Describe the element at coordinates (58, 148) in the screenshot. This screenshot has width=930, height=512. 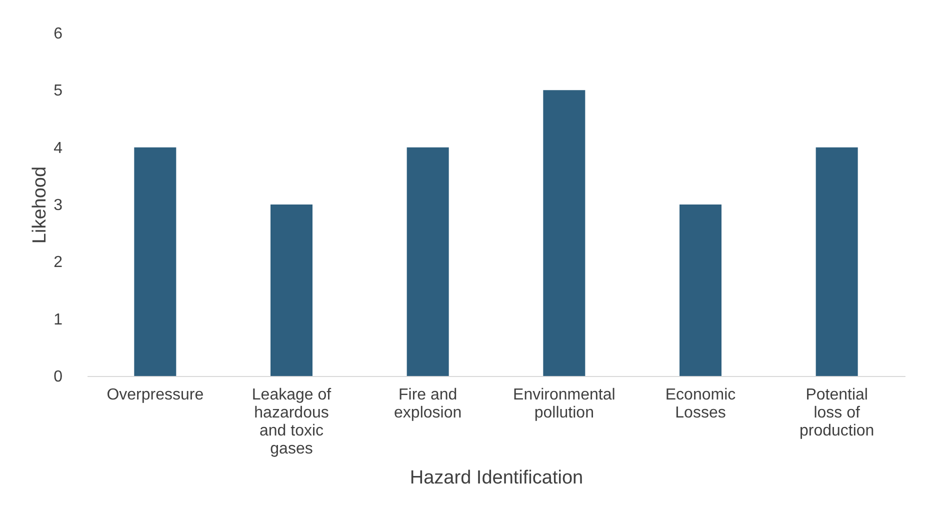
I see `y-tick-label: 4` at that location.